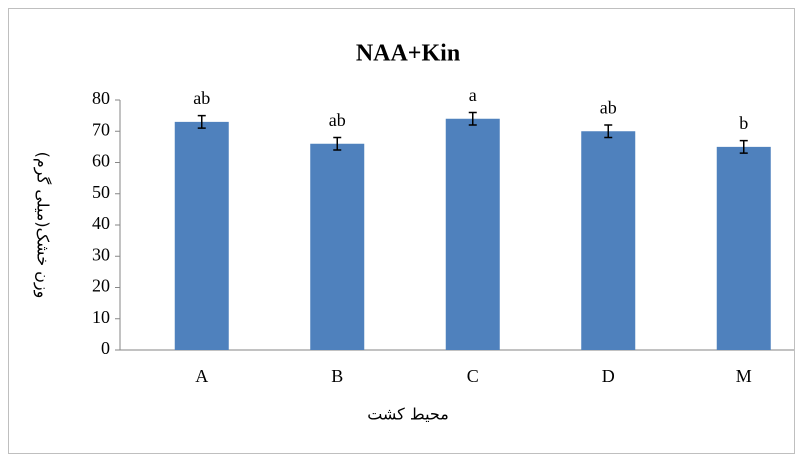 This screenshot has width=803, height=462. I want to click on x-tick-label: B, so click(337, 376).